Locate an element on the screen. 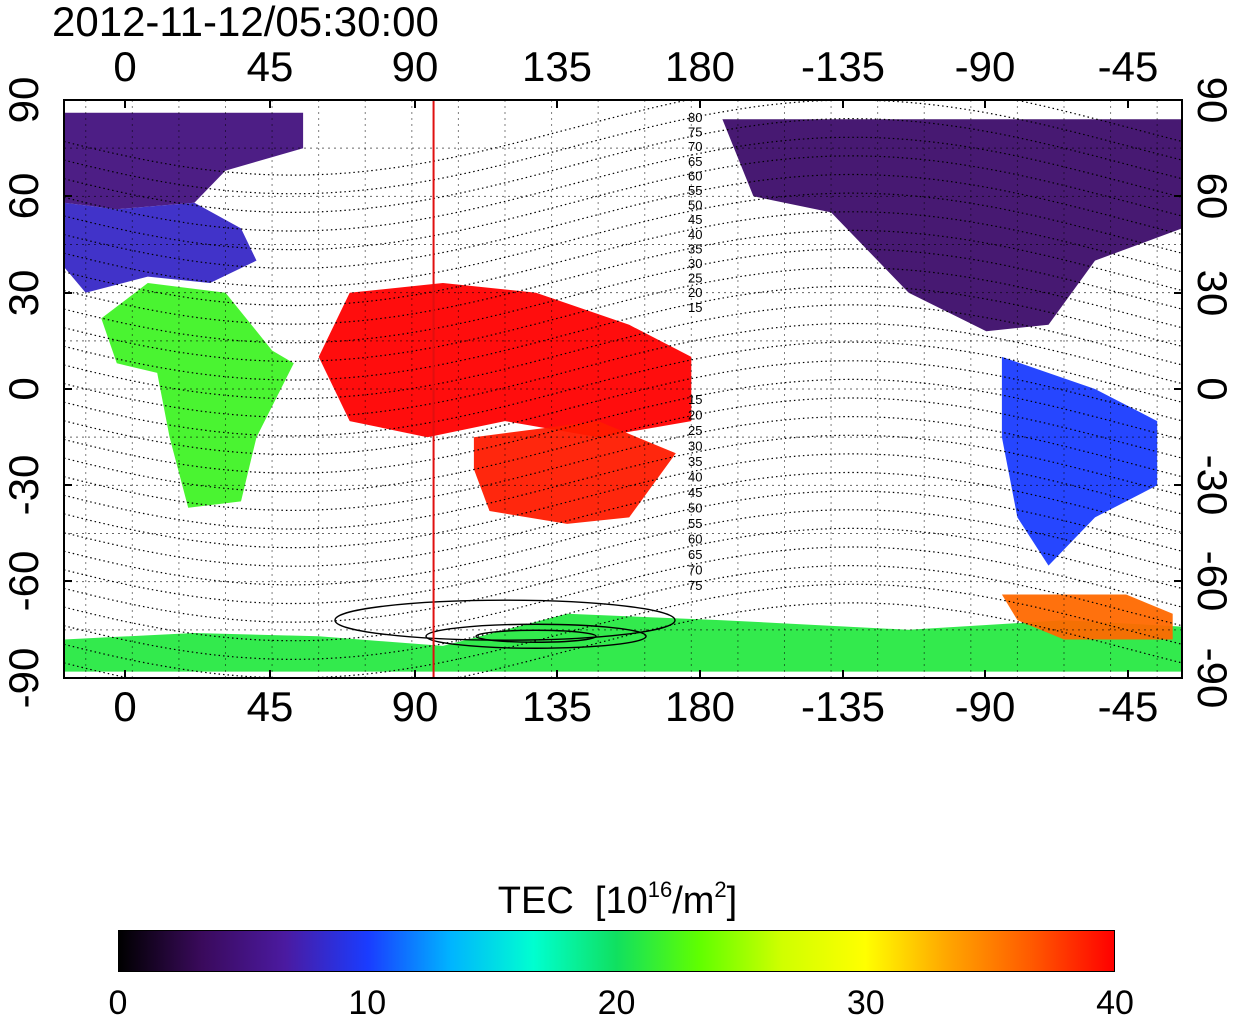 The height and width of the screenshot is (1022, 1235). contour-label-south: 60 is located at coordinates (695, 539).